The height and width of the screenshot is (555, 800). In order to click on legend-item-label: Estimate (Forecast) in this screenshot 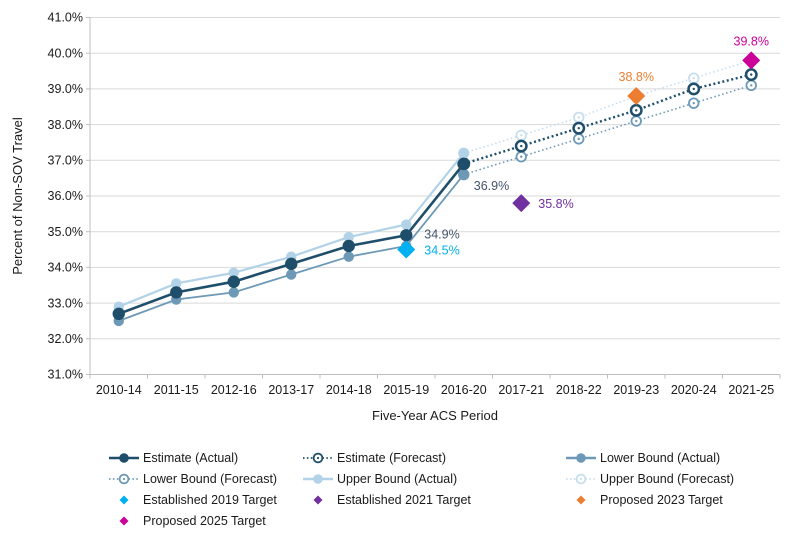, I will do `click(392, 457)`.